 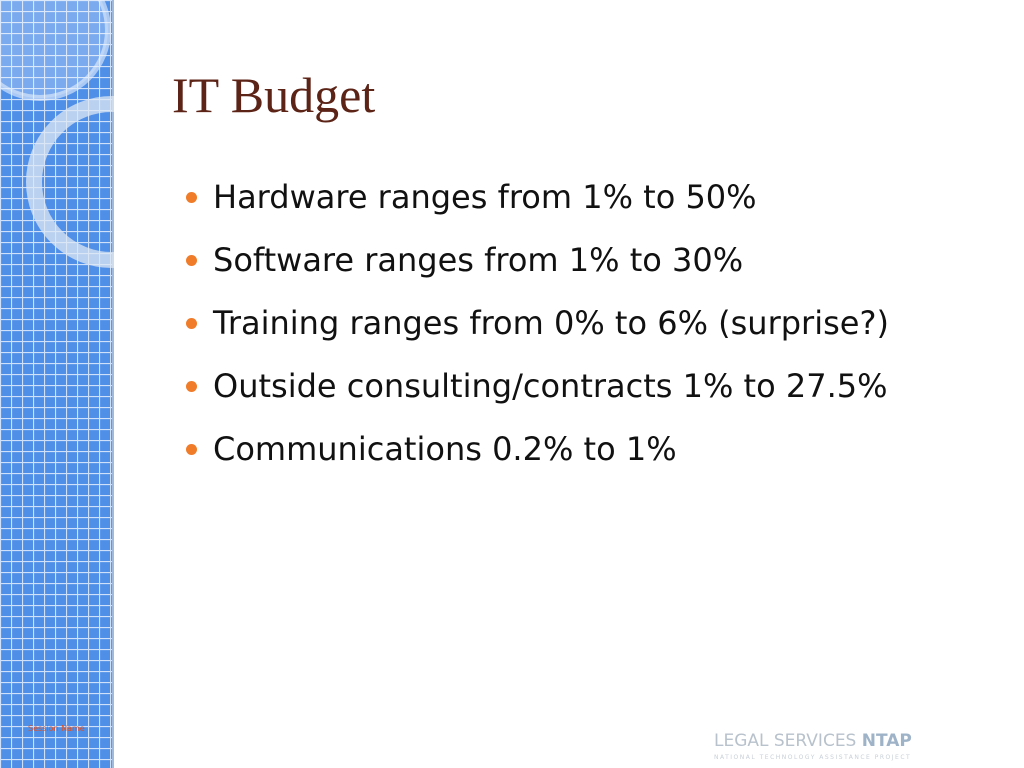 What do you see at coordinates (536, 455) in the screenshot?
I see `bullet: Communications 0.2% to 1%` at bounding box center [536, 455].